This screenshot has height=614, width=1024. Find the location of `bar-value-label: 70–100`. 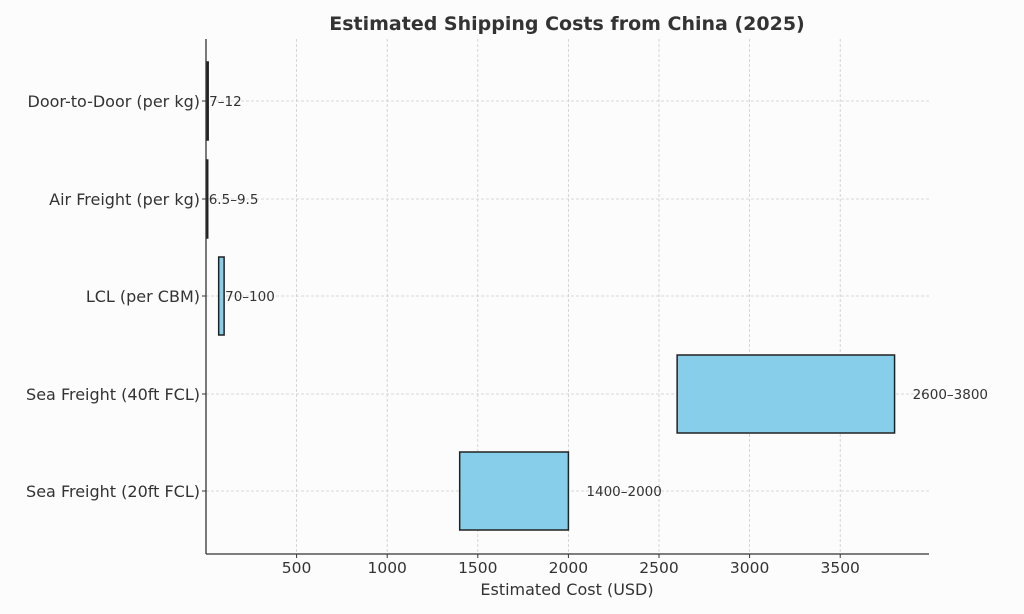

bar-value-label: 70–100 is located at coordinates (250, 297).